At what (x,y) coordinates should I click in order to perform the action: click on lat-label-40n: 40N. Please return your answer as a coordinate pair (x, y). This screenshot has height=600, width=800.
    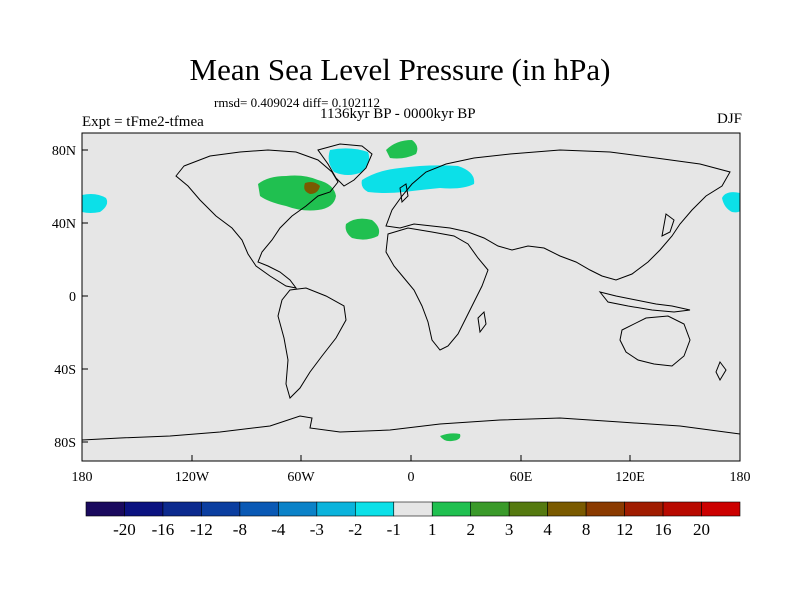
    Looking at the image, I should click on (64, 224).